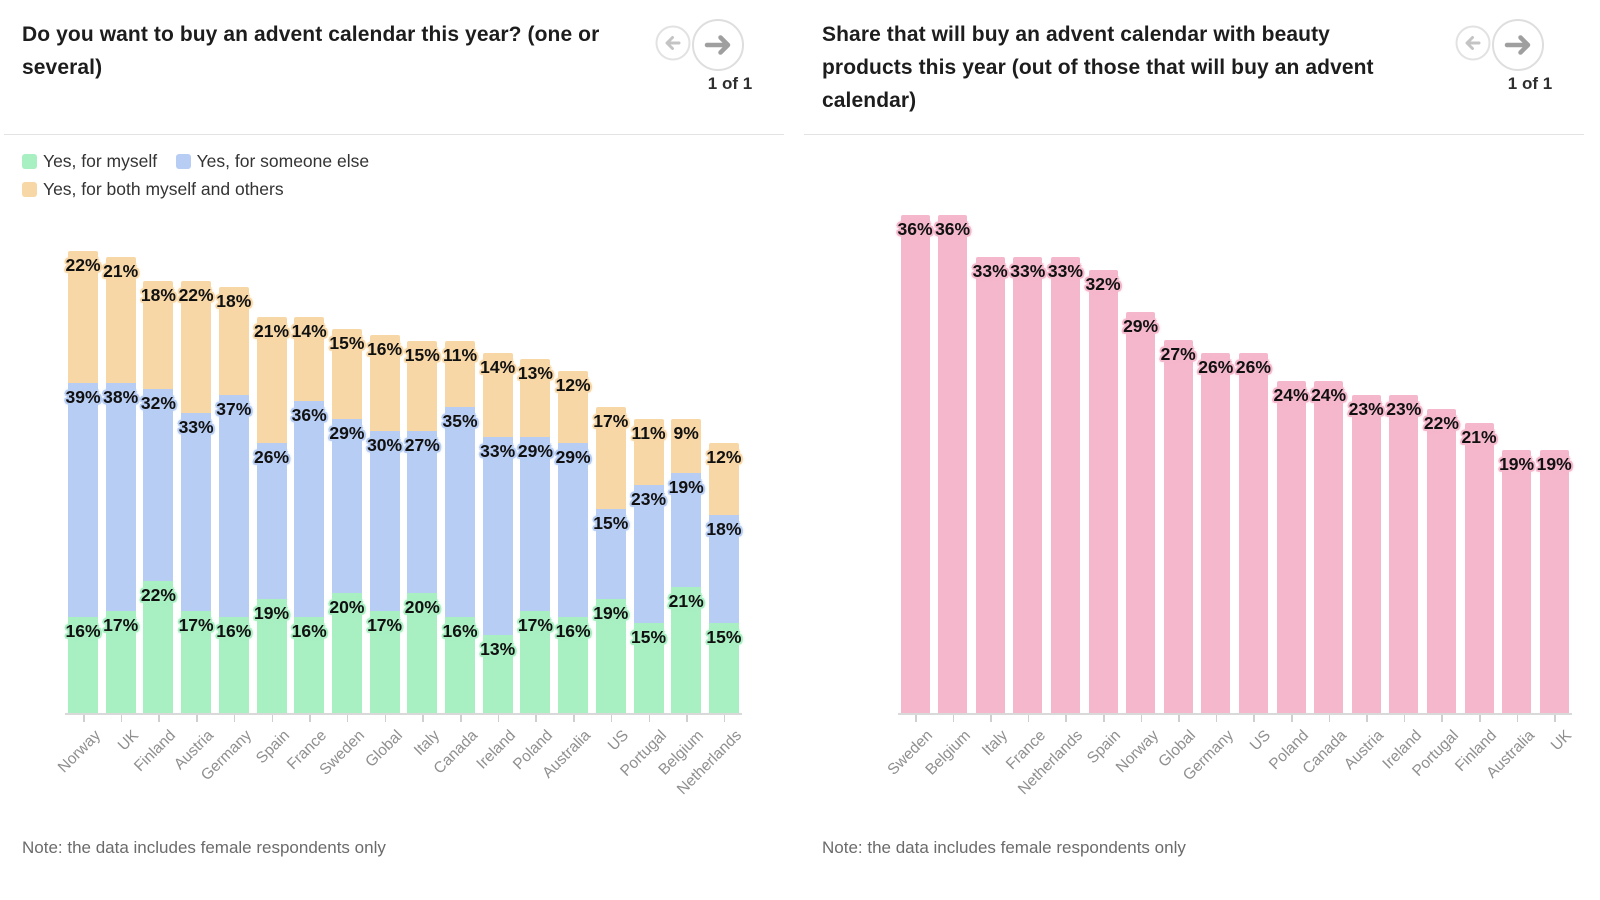 Image resolution: width=1600 pixels, height=900 pixels. Describe the element at coordinates (1518, 45) in the screenshot. I see `arrow-right-icon` at that location.